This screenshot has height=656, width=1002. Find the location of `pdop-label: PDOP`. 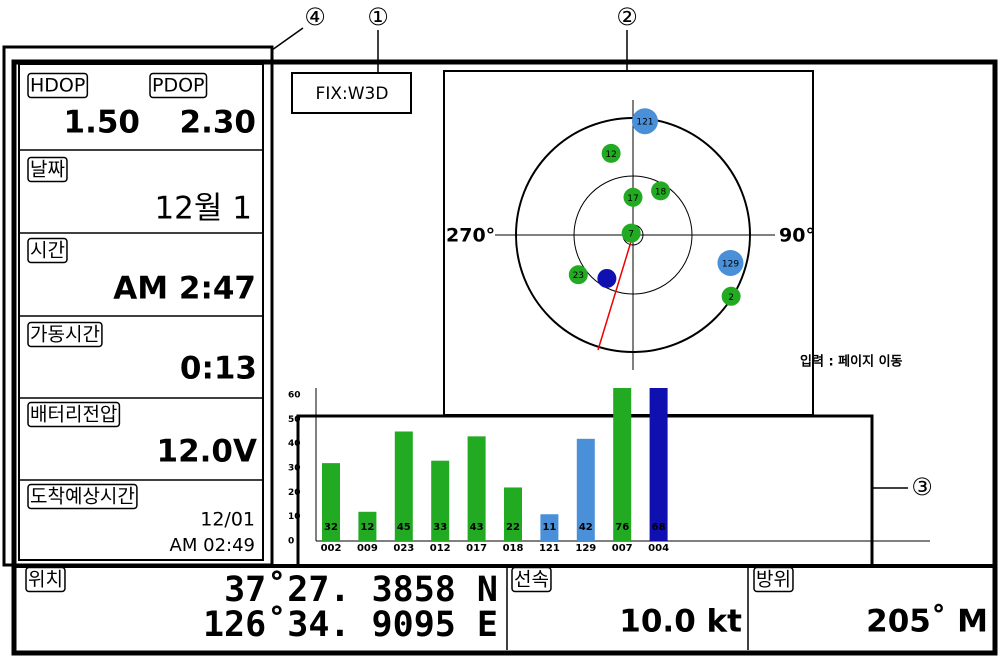

pdop-label: PDOP is located at coordinates (178, 86).